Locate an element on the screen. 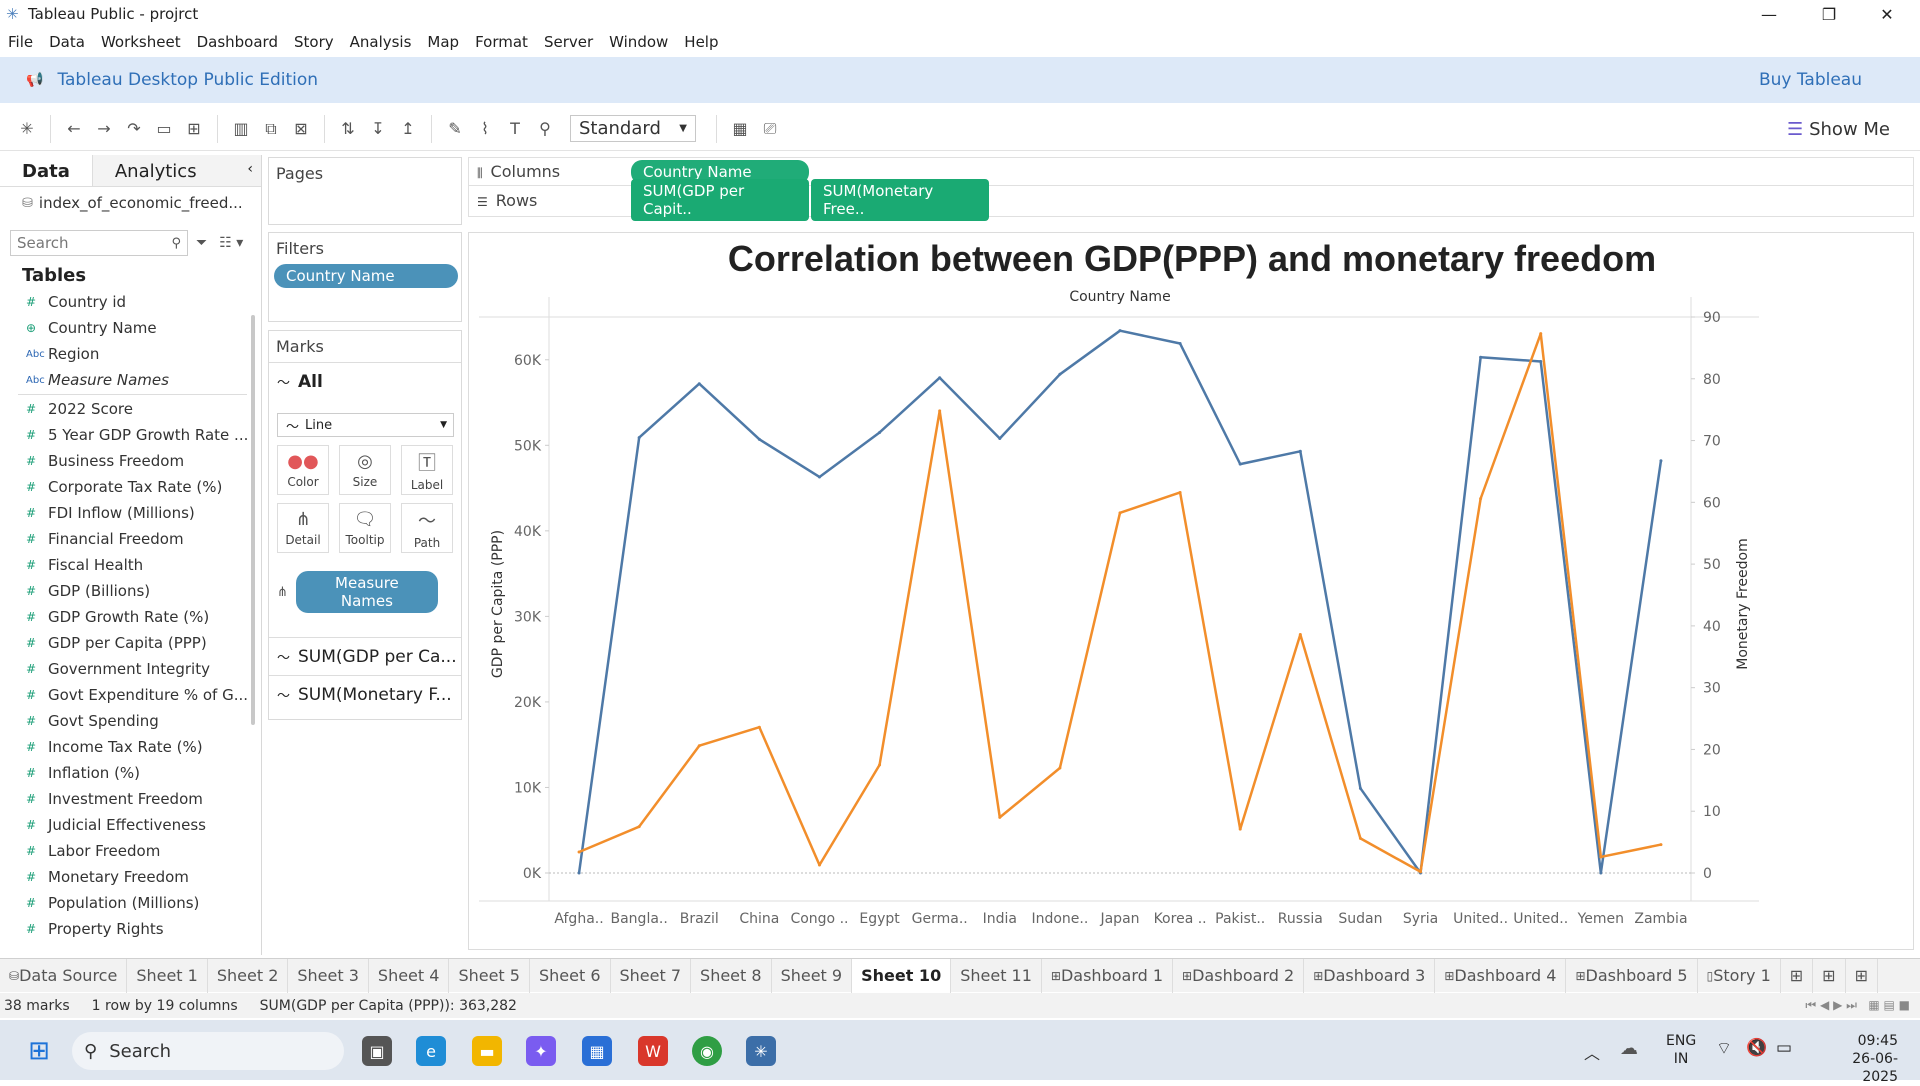 This screenshot has height=1086, width=1920. menu-help: Help is located at coordinates (701, 42).